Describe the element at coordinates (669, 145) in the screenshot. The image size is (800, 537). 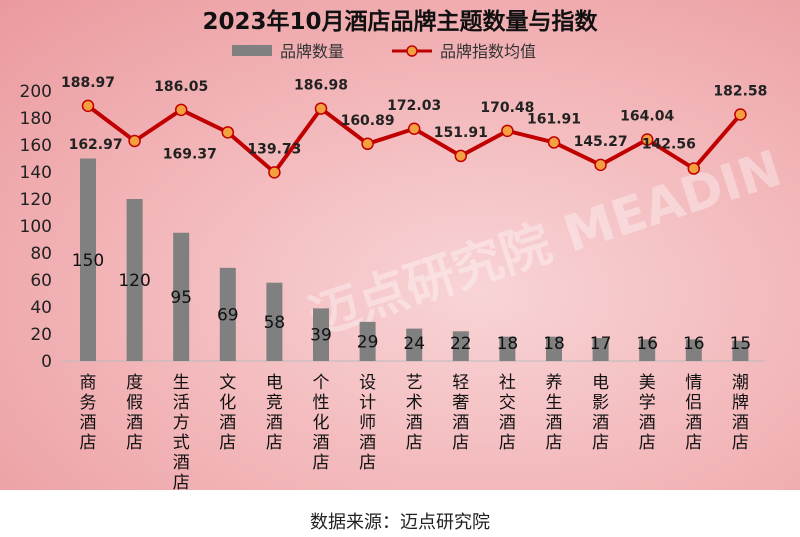
I see `line-value-label: 142.56` at that location.